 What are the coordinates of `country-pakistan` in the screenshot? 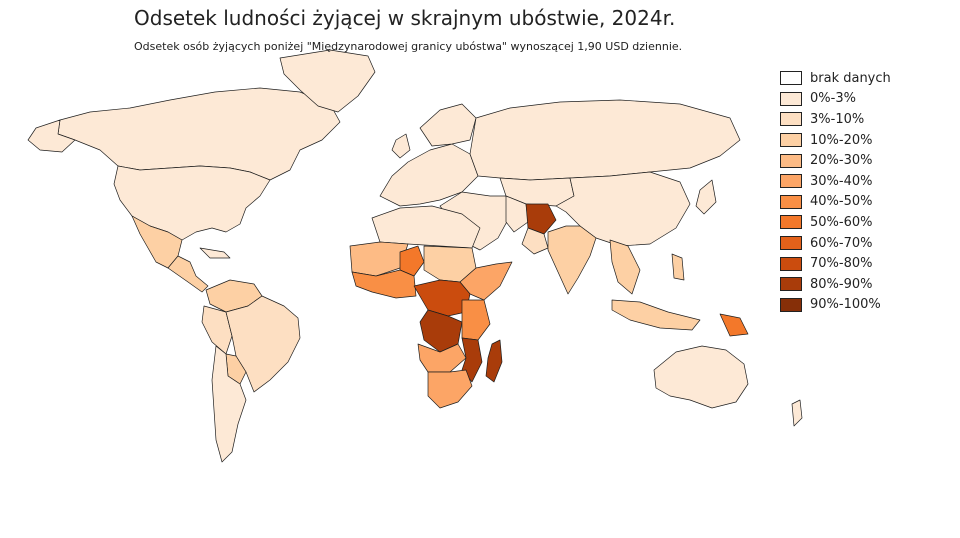 It's located at (535, 241).